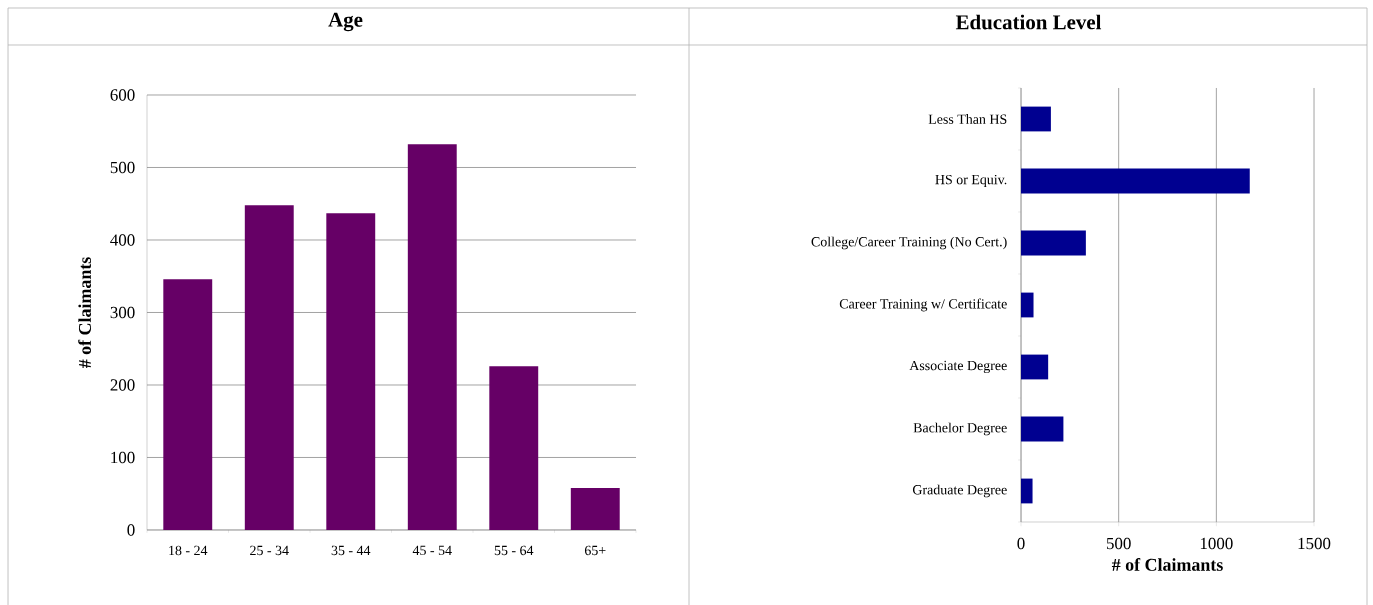  What do you see at coordinates (514, 550) in the screenshot?
I see `x-tick-label: 55 - 64` at bounding box center [514, 550].